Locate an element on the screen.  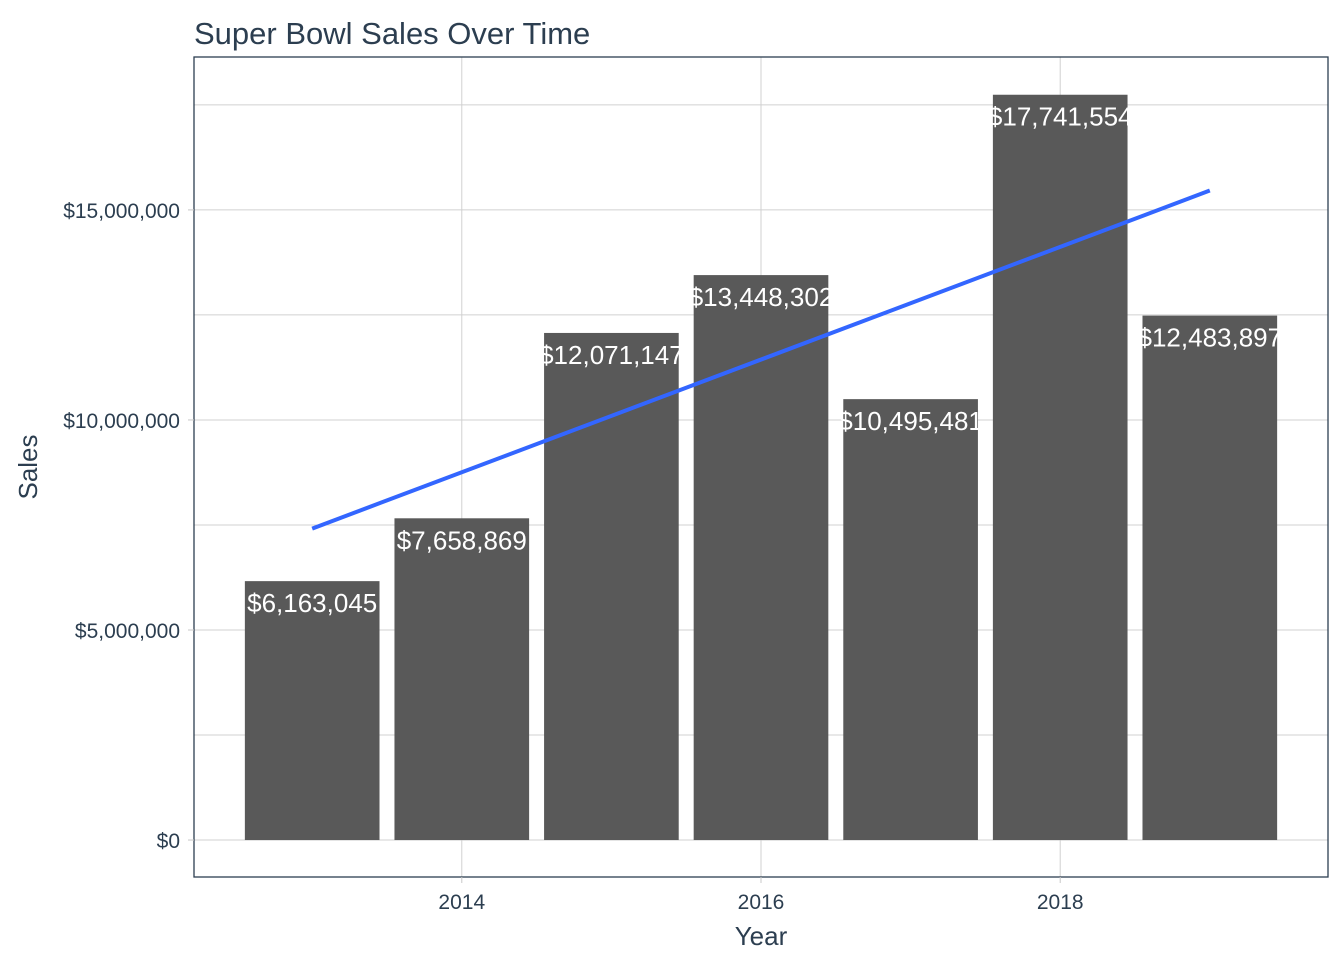
x-axis: 2014 2016 2018 is located at coordinates (761, 895).